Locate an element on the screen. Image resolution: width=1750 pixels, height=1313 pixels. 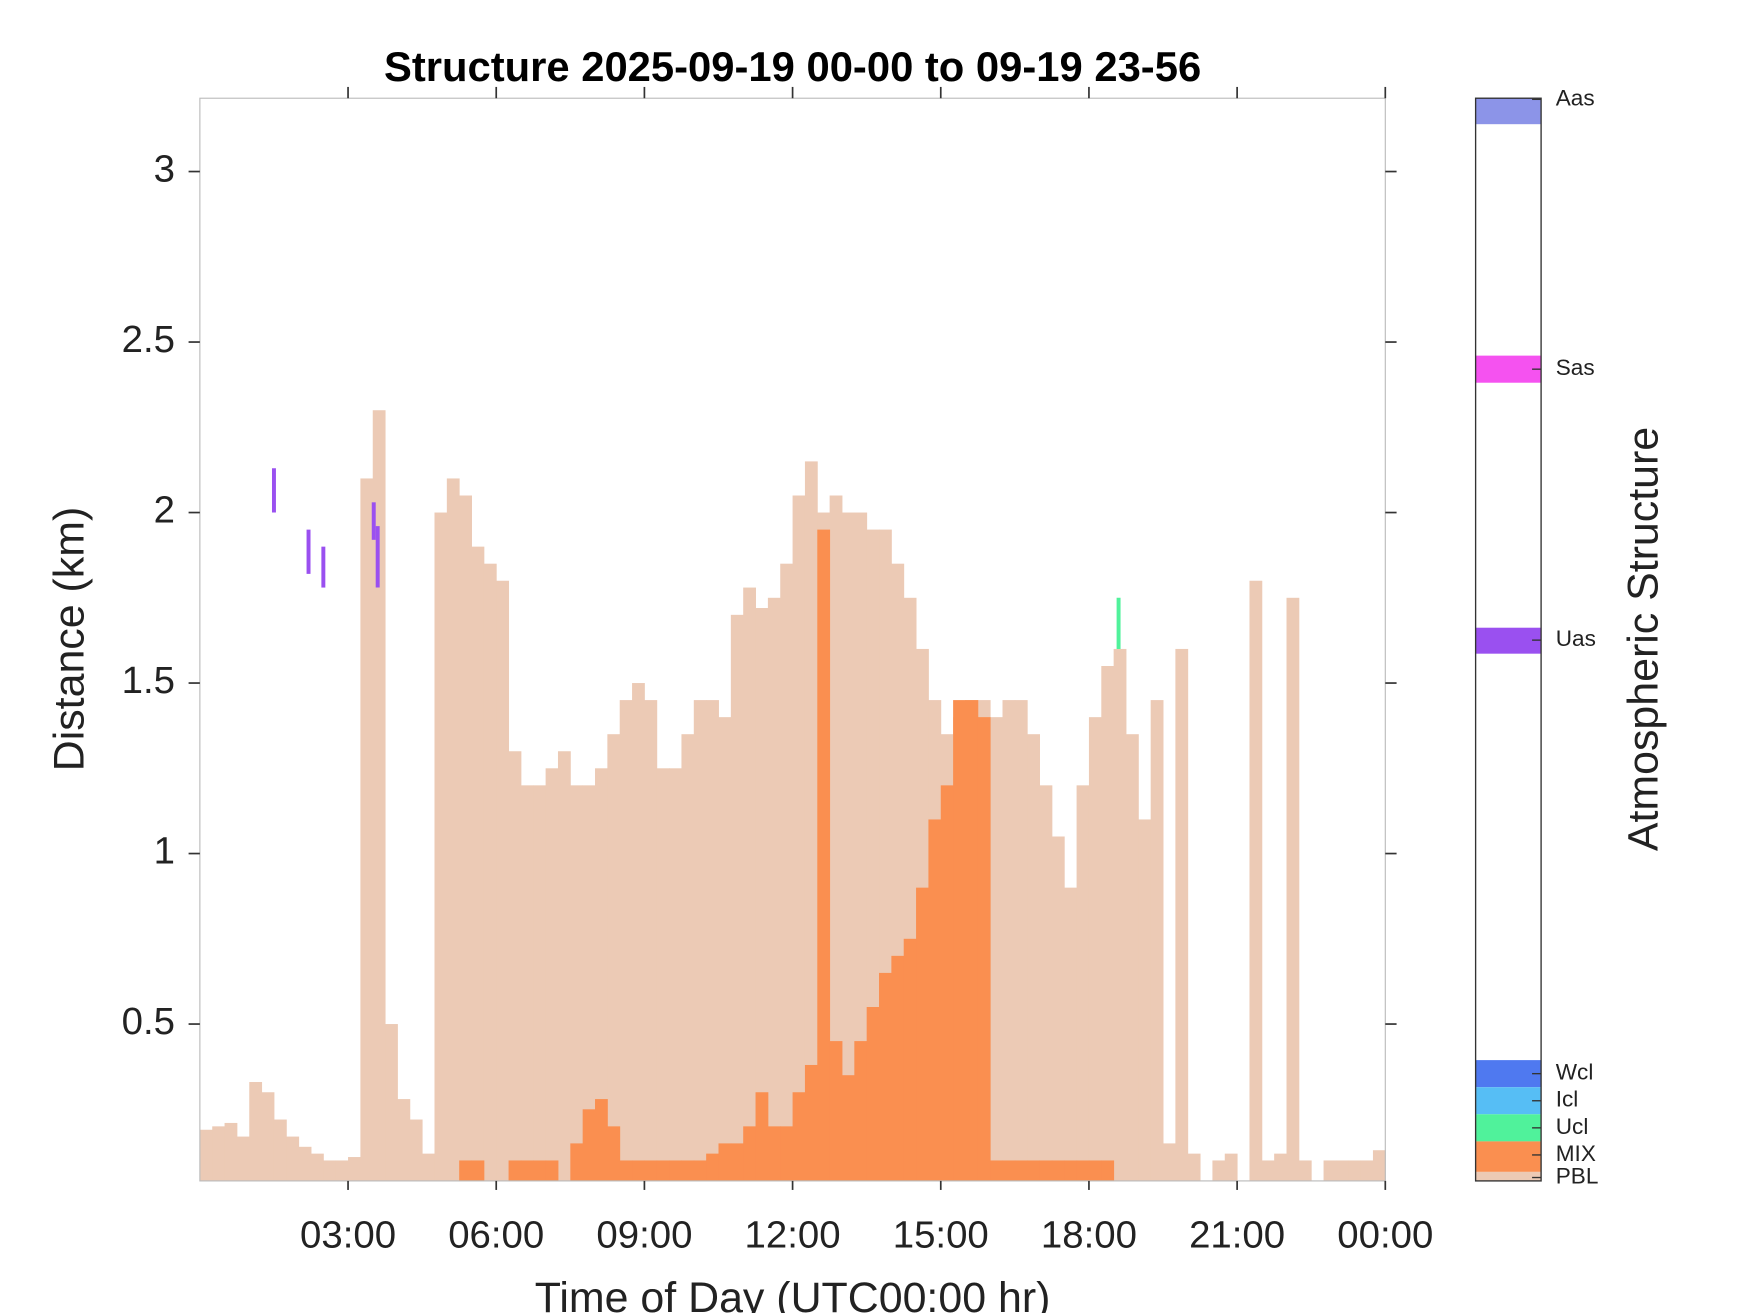
x-tick-label: 00:00 is located at coordinates (1385, 1234).